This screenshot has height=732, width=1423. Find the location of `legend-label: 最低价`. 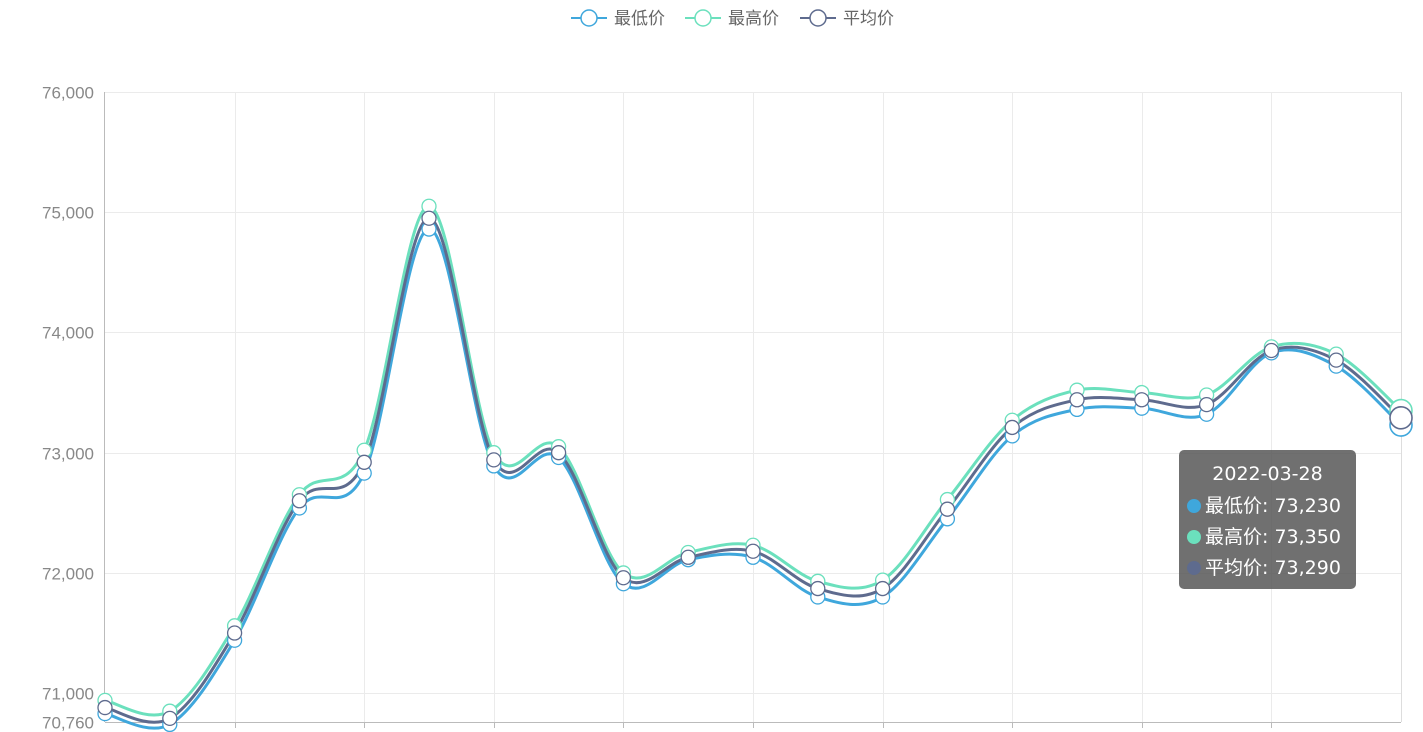

legend-label: 最低价 is located at coordinates (639, 19).